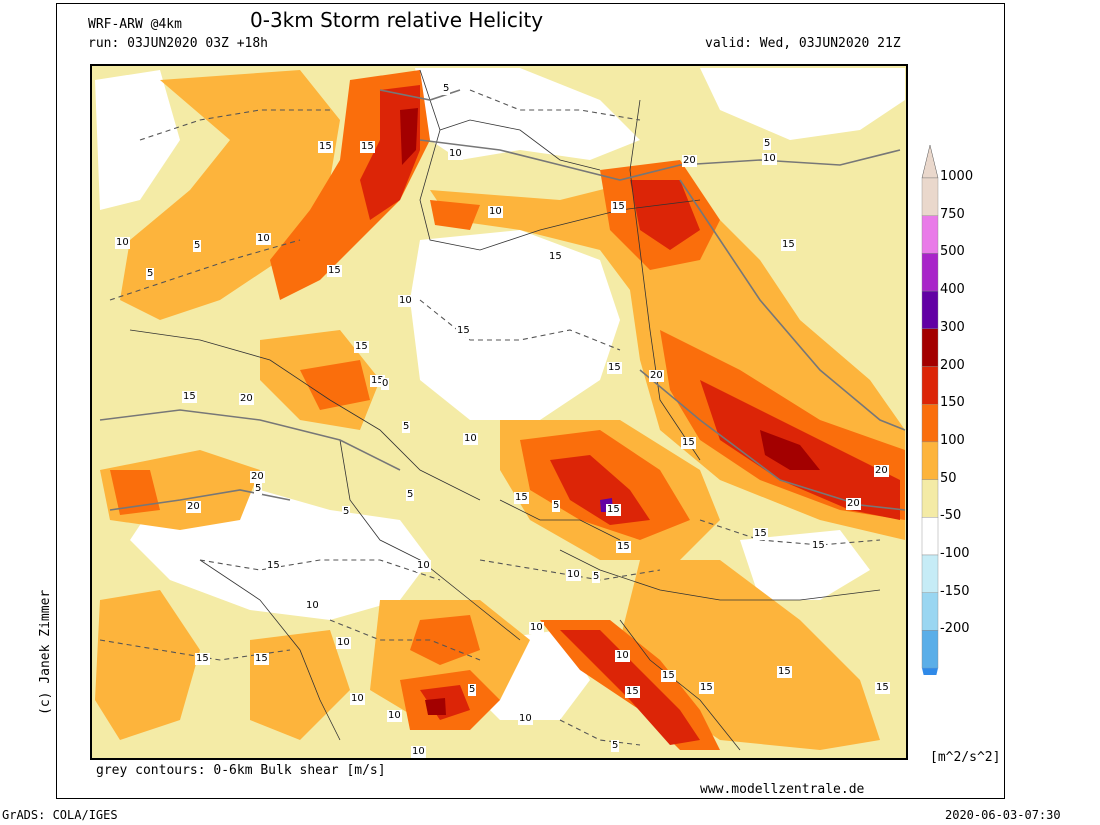 Image resolution: width=1100 pixels, height=825 pixels. Describe the element at coordinates (60, 815) in the screenshot. I see `grads-label: GrADS: COLA/IGES` at that location.